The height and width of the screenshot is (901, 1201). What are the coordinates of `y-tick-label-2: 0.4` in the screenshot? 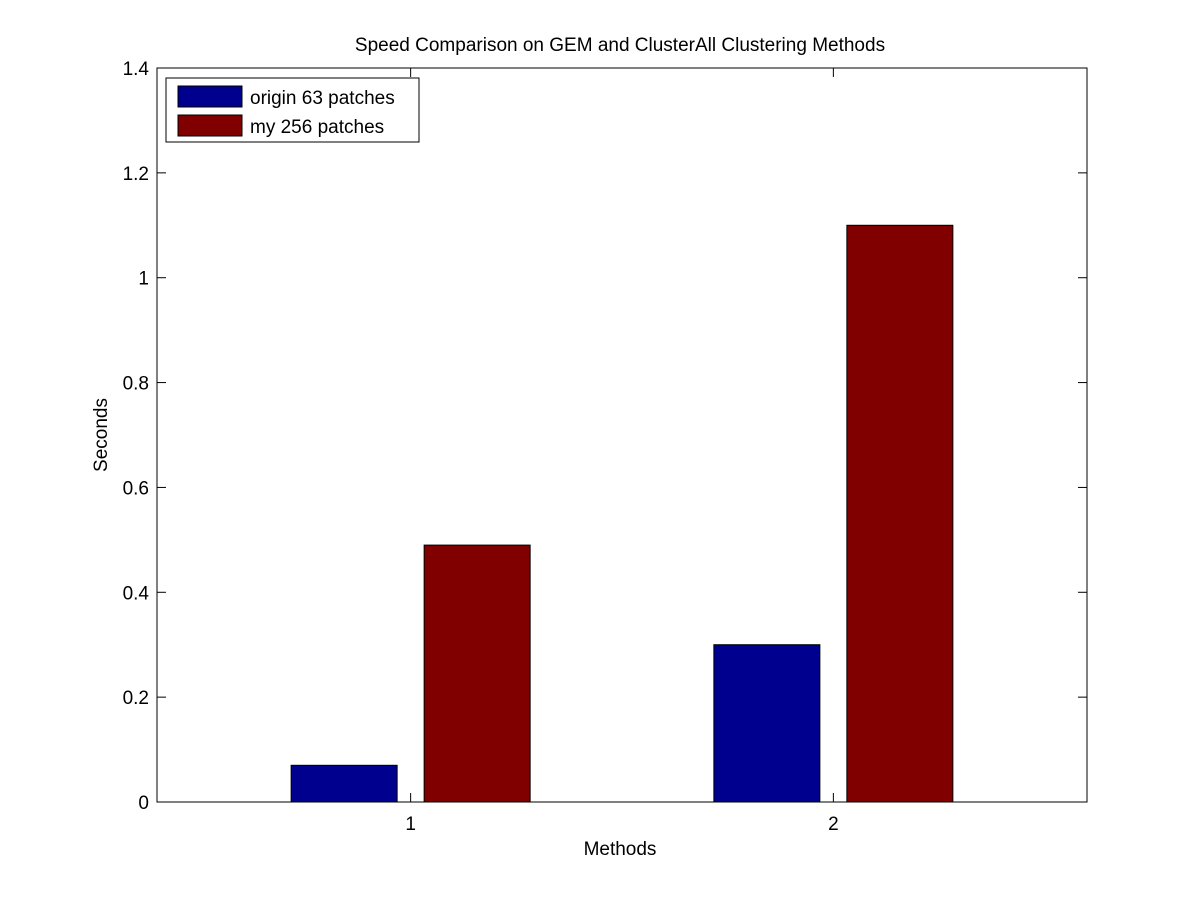 It's located at (136, 593).